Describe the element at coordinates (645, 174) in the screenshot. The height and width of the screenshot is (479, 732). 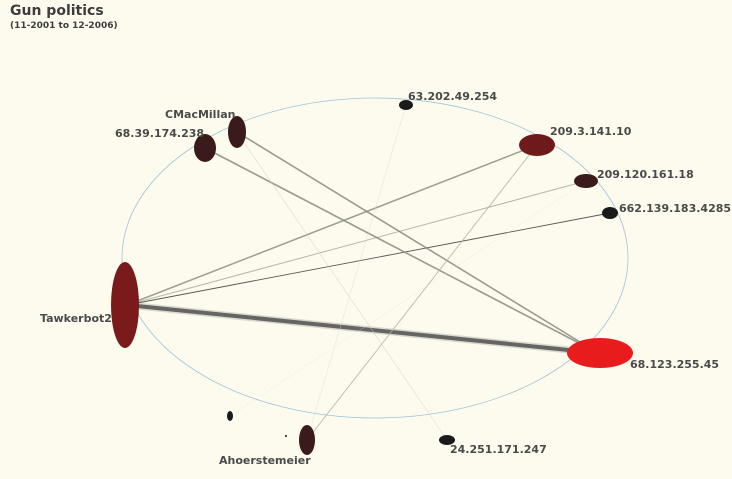
I see `label-209-120-161-18: 209.120.161.18` at that location.